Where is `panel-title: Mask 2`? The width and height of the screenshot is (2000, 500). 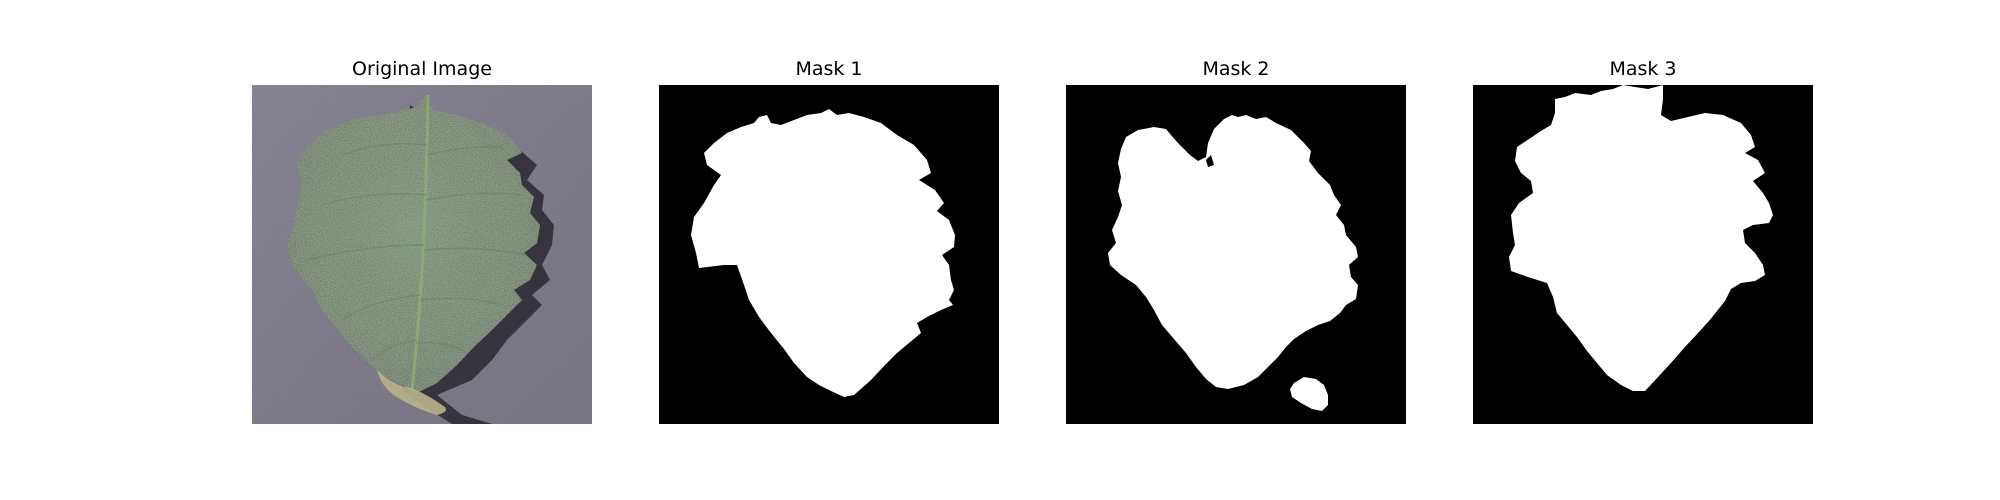 panel-title: Mask 2 is located at coordinates (1236, 69).